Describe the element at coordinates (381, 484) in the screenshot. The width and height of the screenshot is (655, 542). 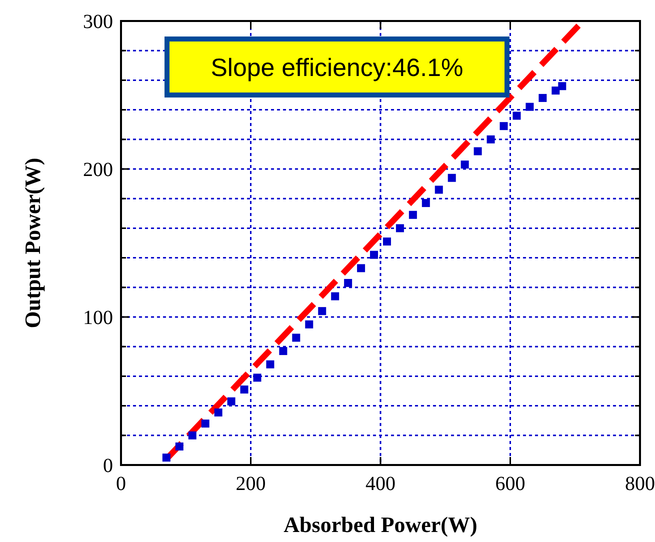
I see `x-tick-label: 400` at that location.